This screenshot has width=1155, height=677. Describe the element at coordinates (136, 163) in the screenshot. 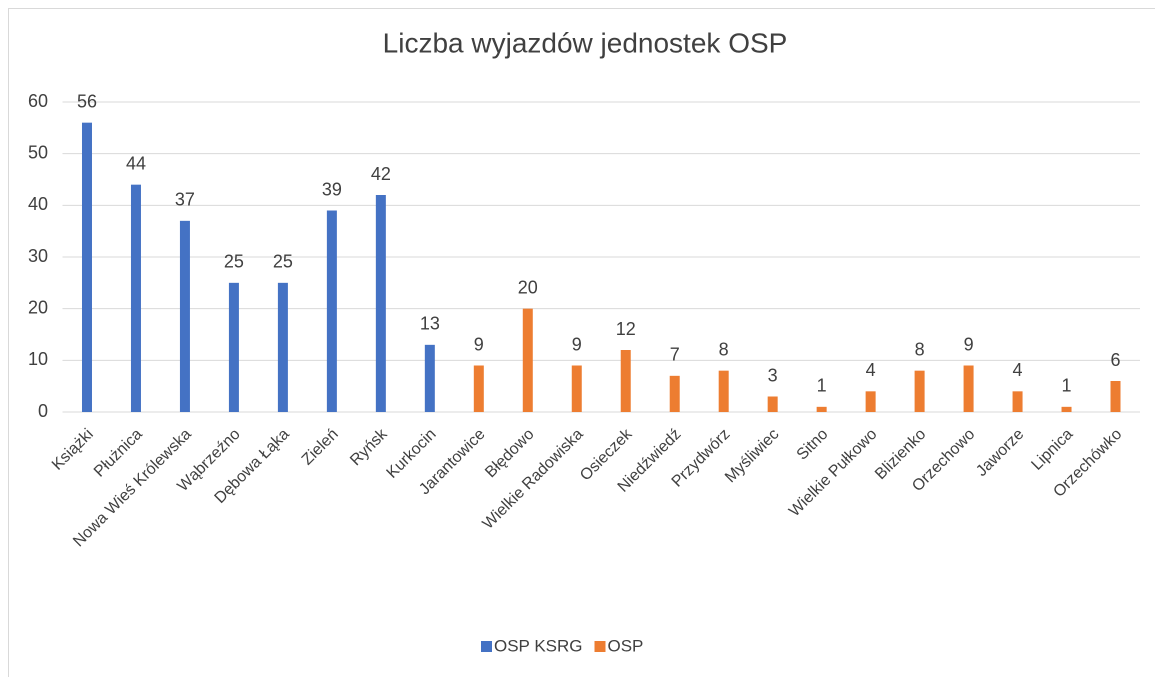

I see `value-label: 44` at that location.